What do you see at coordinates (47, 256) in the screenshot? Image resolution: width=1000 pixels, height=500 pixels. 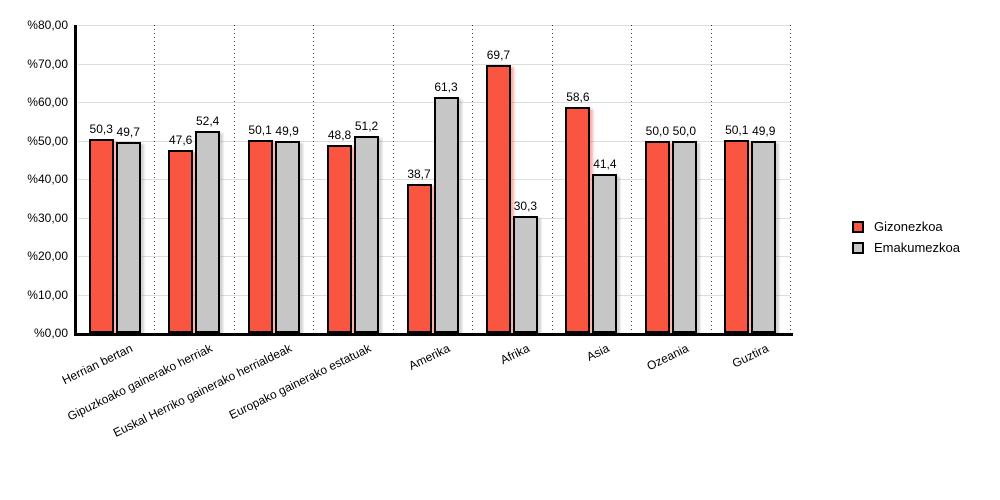 I see `y-tick-label: %20,00` at bounding box center [47, 256].